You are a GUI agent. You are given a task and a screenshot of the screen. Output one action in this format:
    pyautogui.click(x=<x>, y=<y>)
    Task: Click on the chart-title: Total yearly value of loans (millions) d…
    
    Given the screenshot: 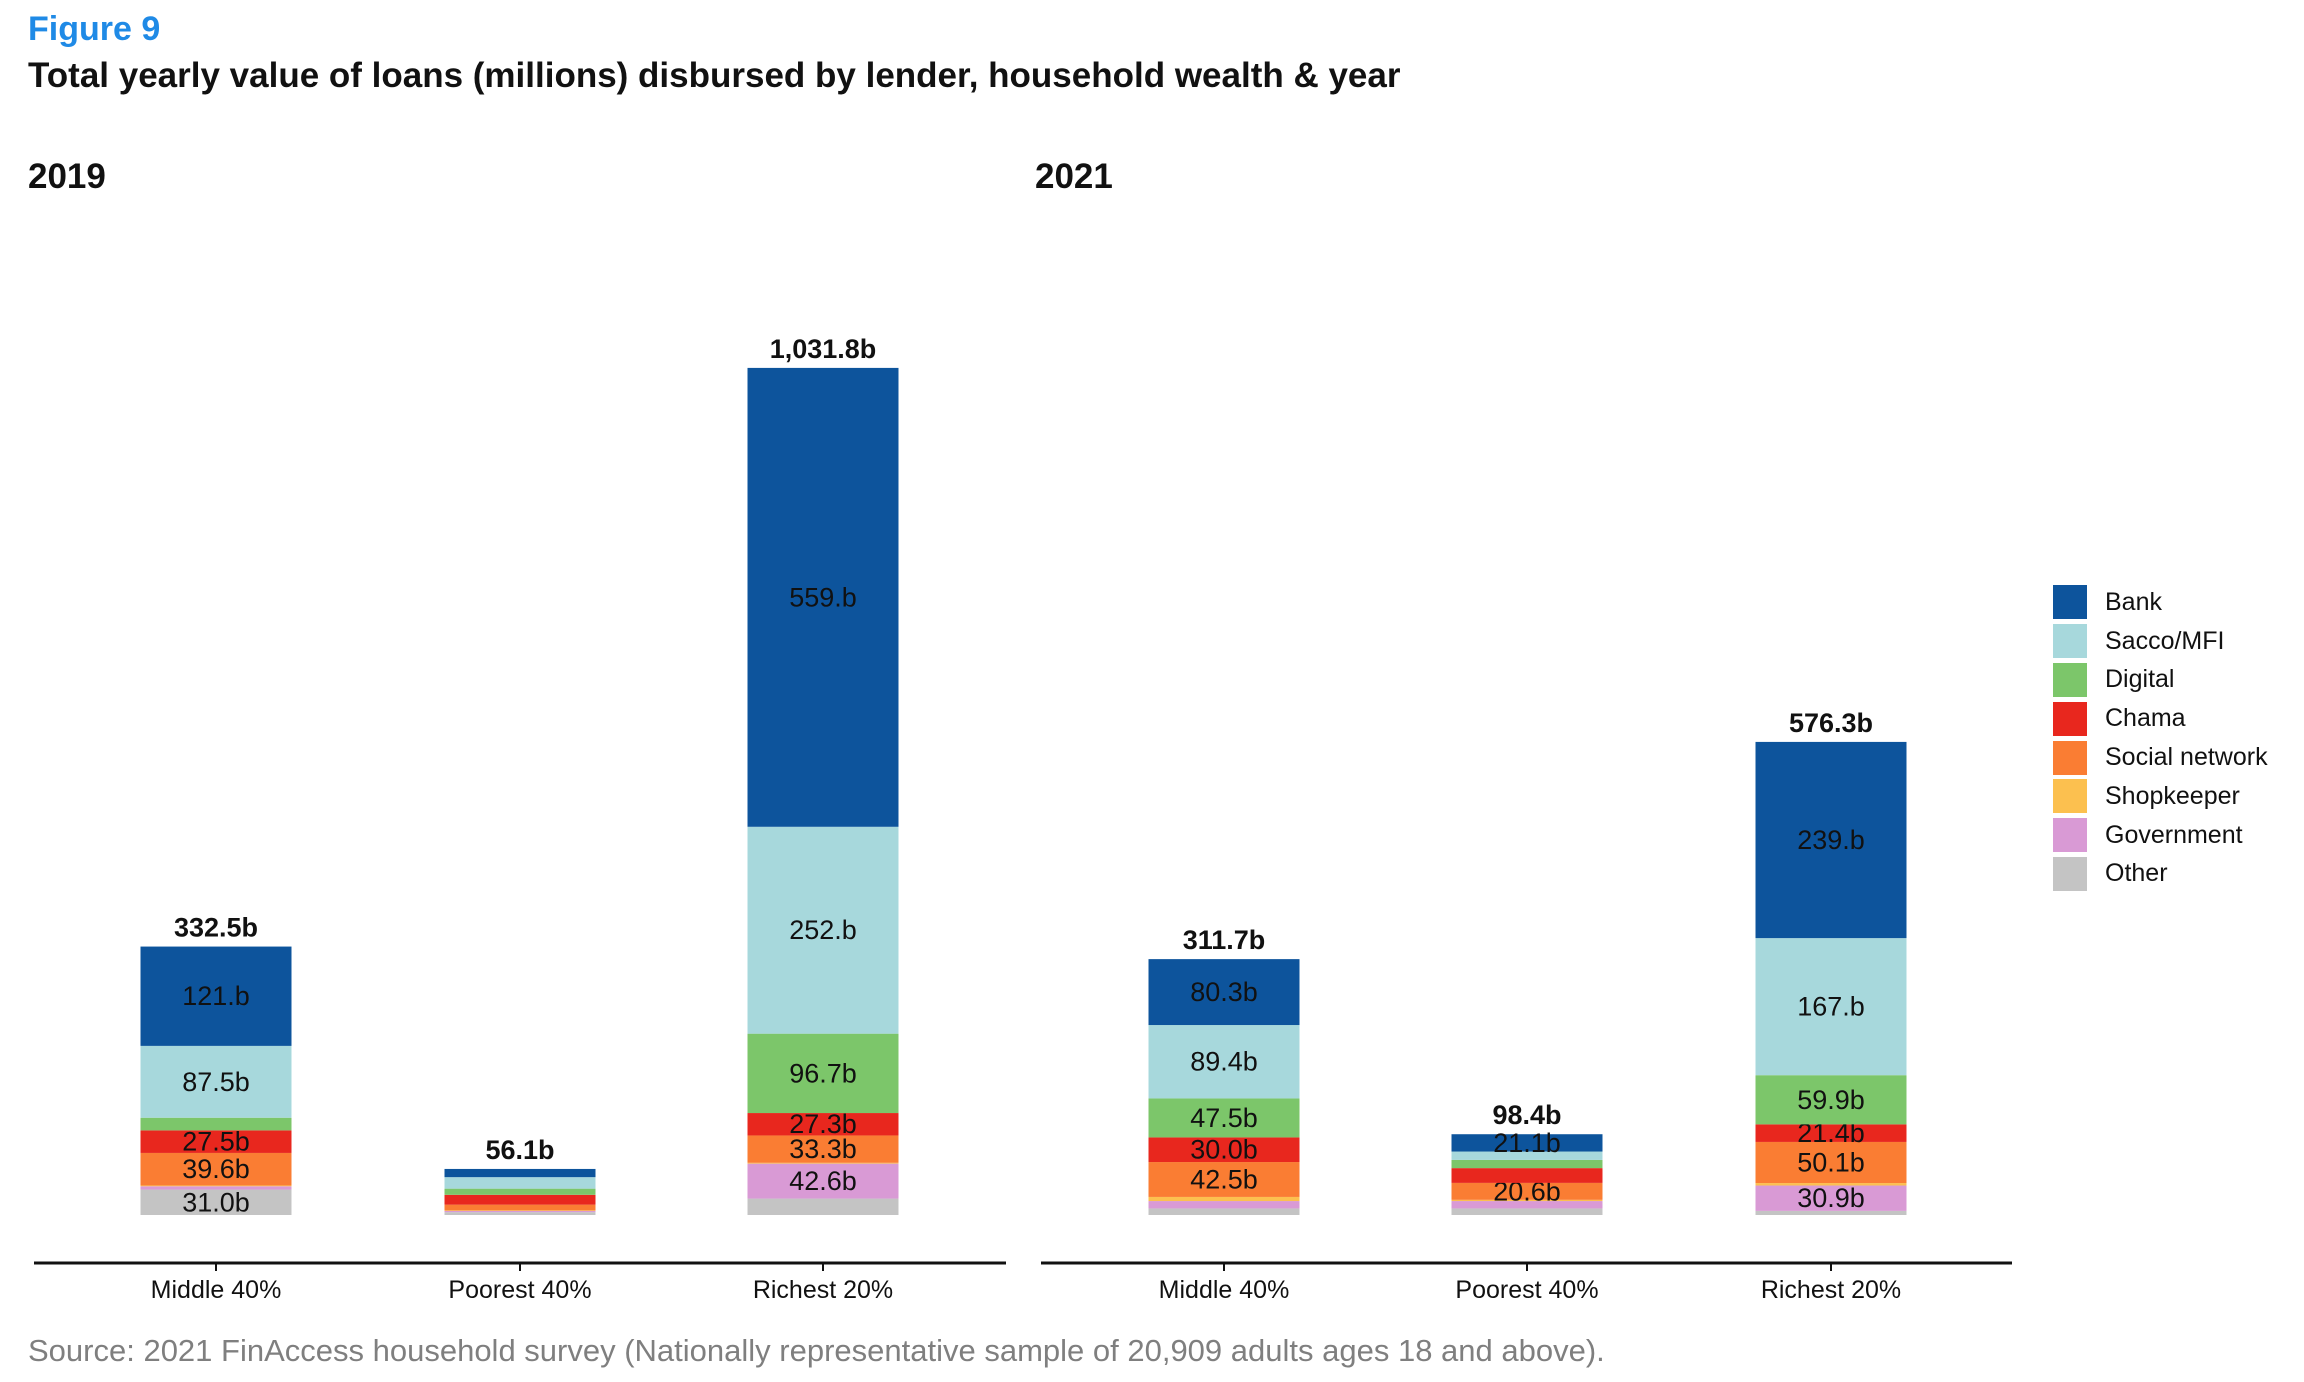 What is the action you would take?
    pyautogui.click(x=714, y=75)
    